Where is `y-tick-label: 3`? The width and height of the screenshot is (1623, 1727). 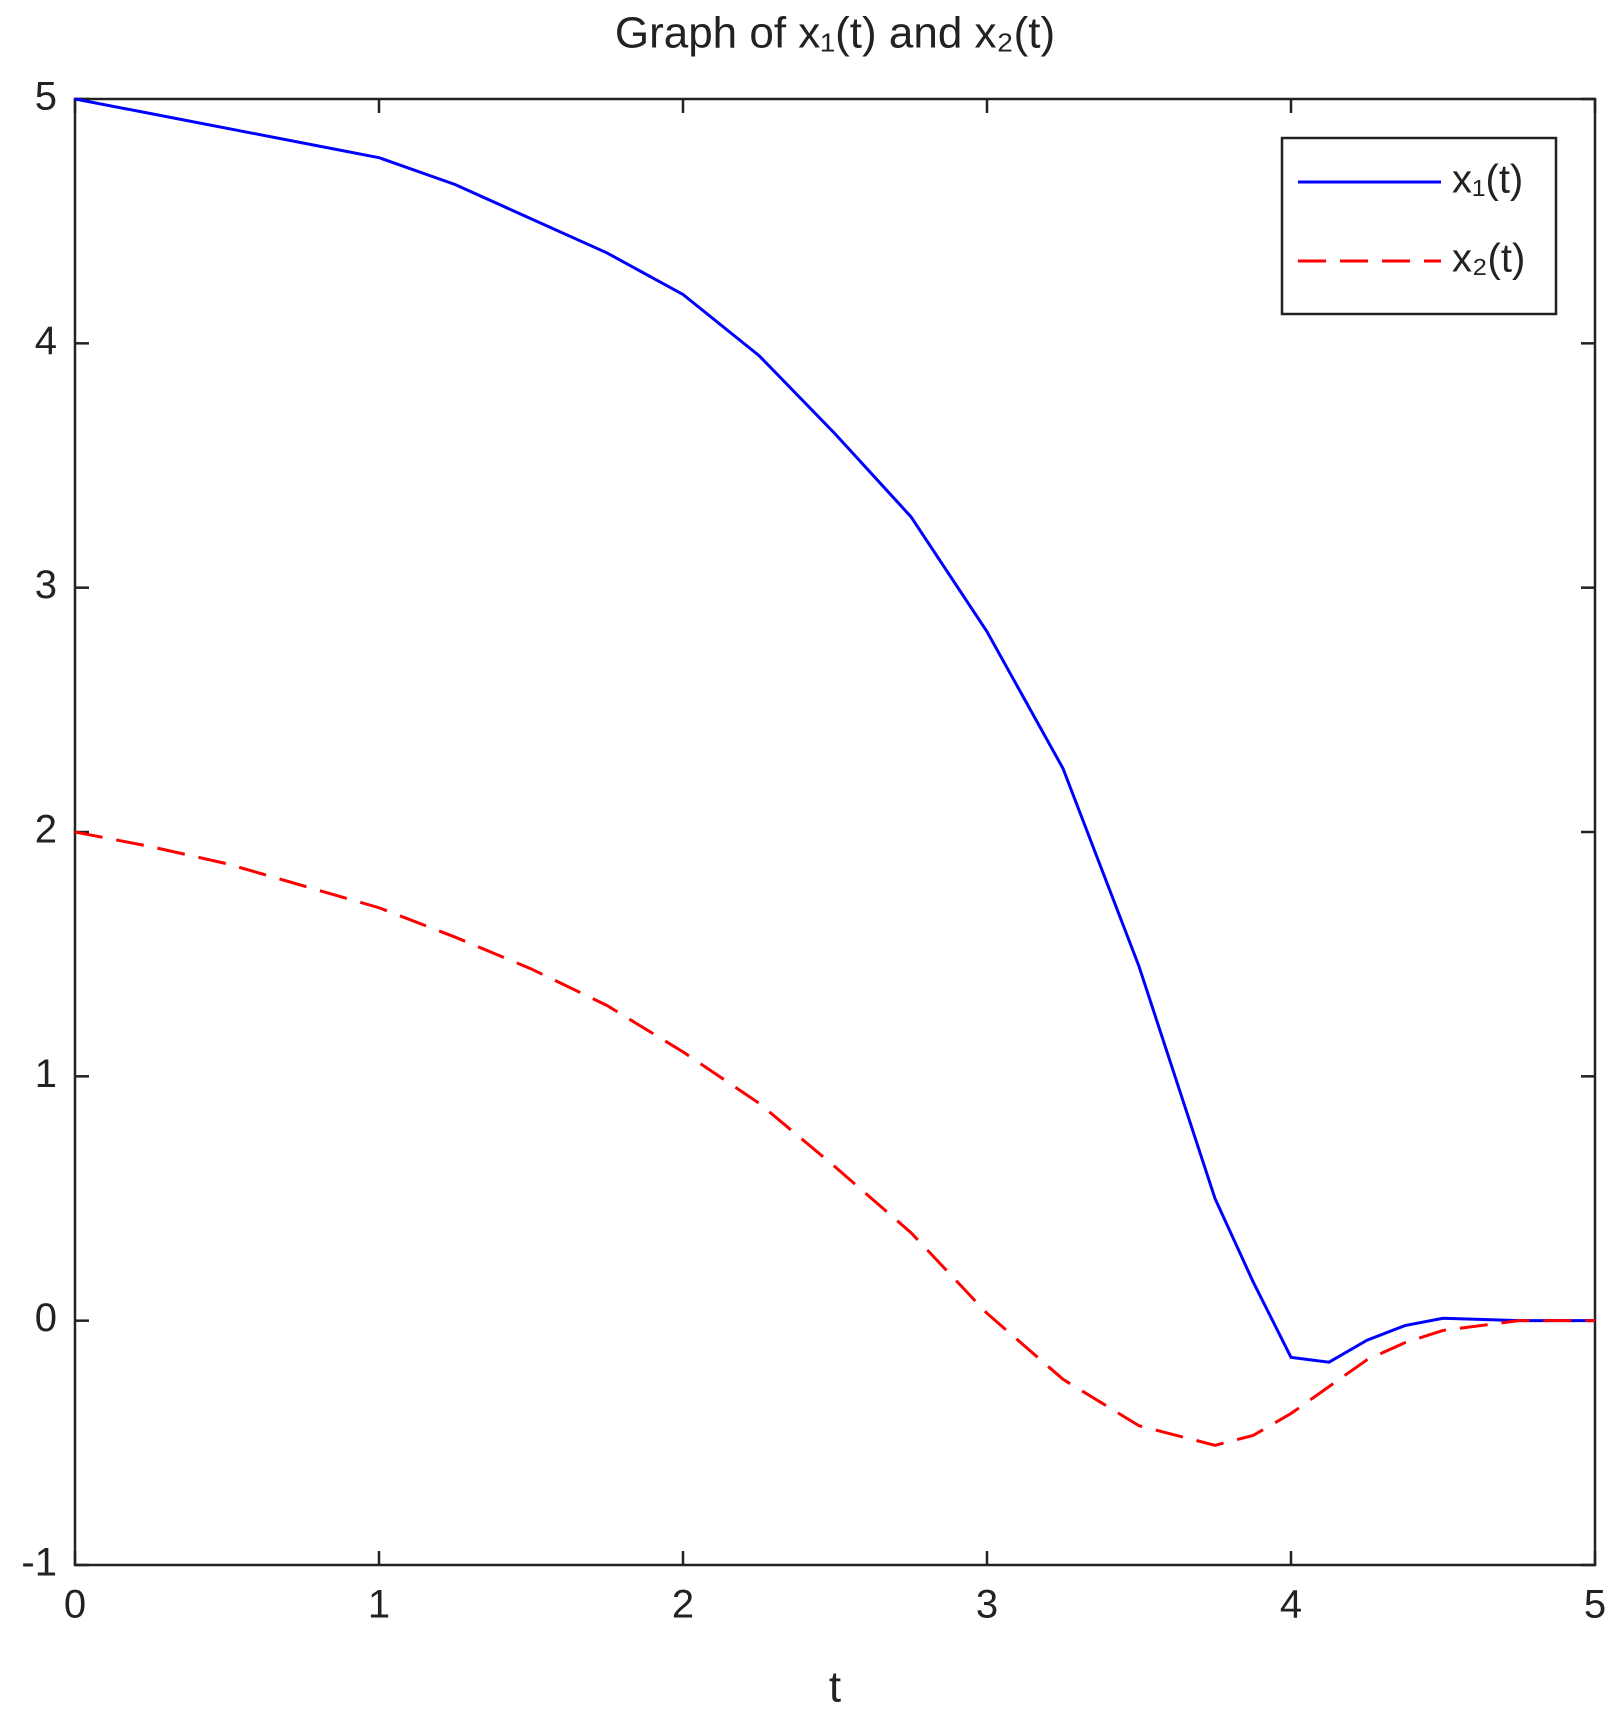
y-tick-label: 3 is located at coordinates (46, 585).